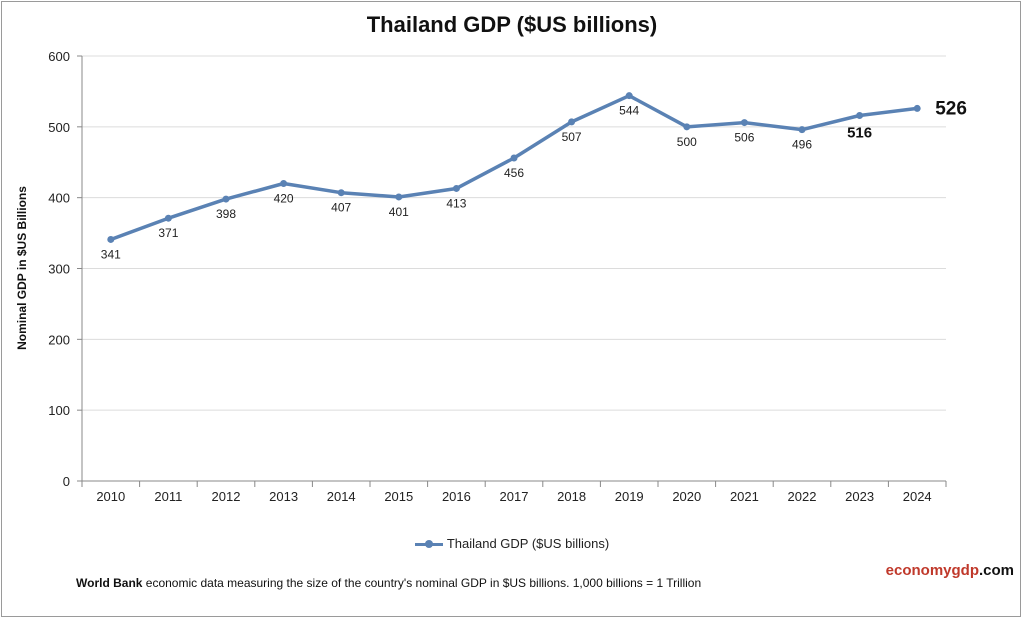 This screenshot has width=1024, height=620. What do you see at coordinates (59, 339) in the screenshot?
I see `y-tick-label: 200` at bounding box center [59, 339].